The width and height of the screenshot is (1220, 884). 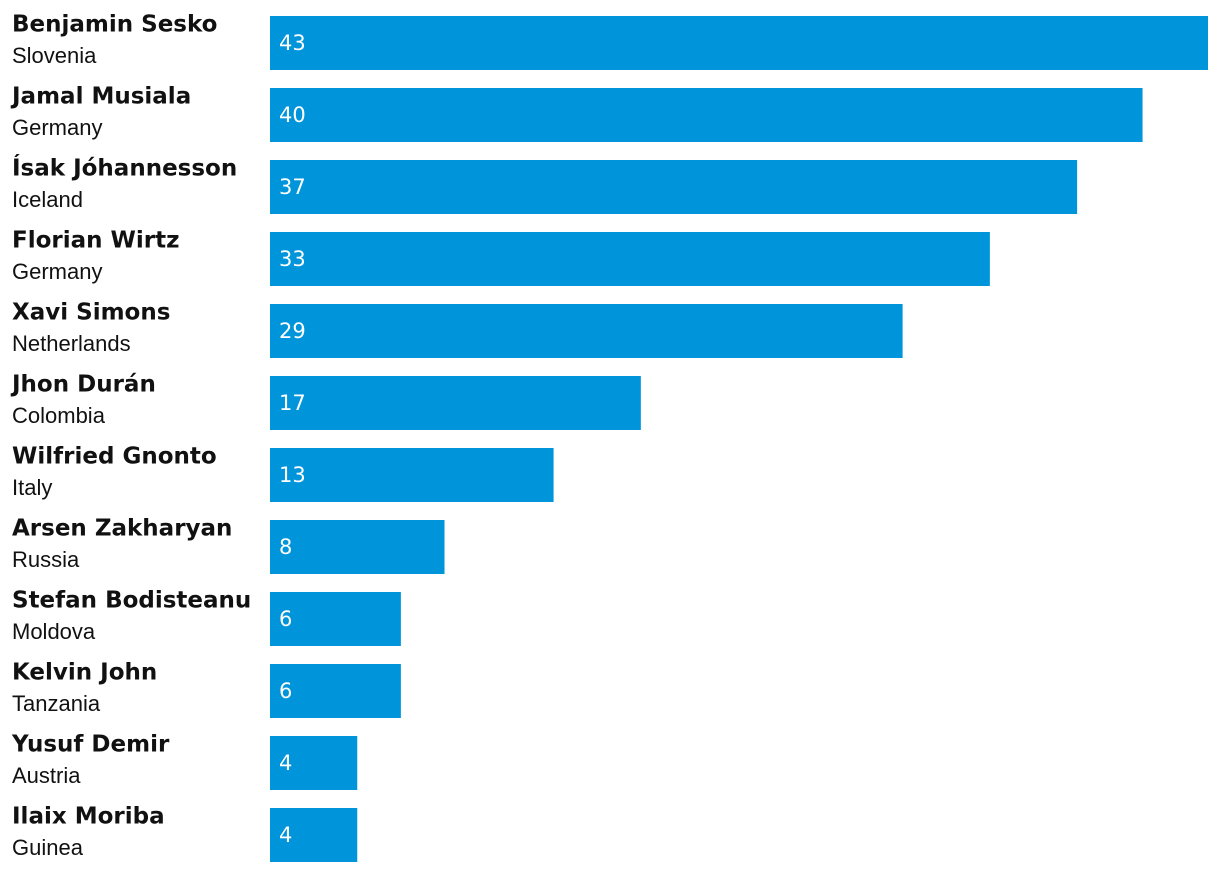 What do you see at coordinates (54, 631) in the screenshot?
I see `country-label: Moldova` at bounding box center [54, 631].